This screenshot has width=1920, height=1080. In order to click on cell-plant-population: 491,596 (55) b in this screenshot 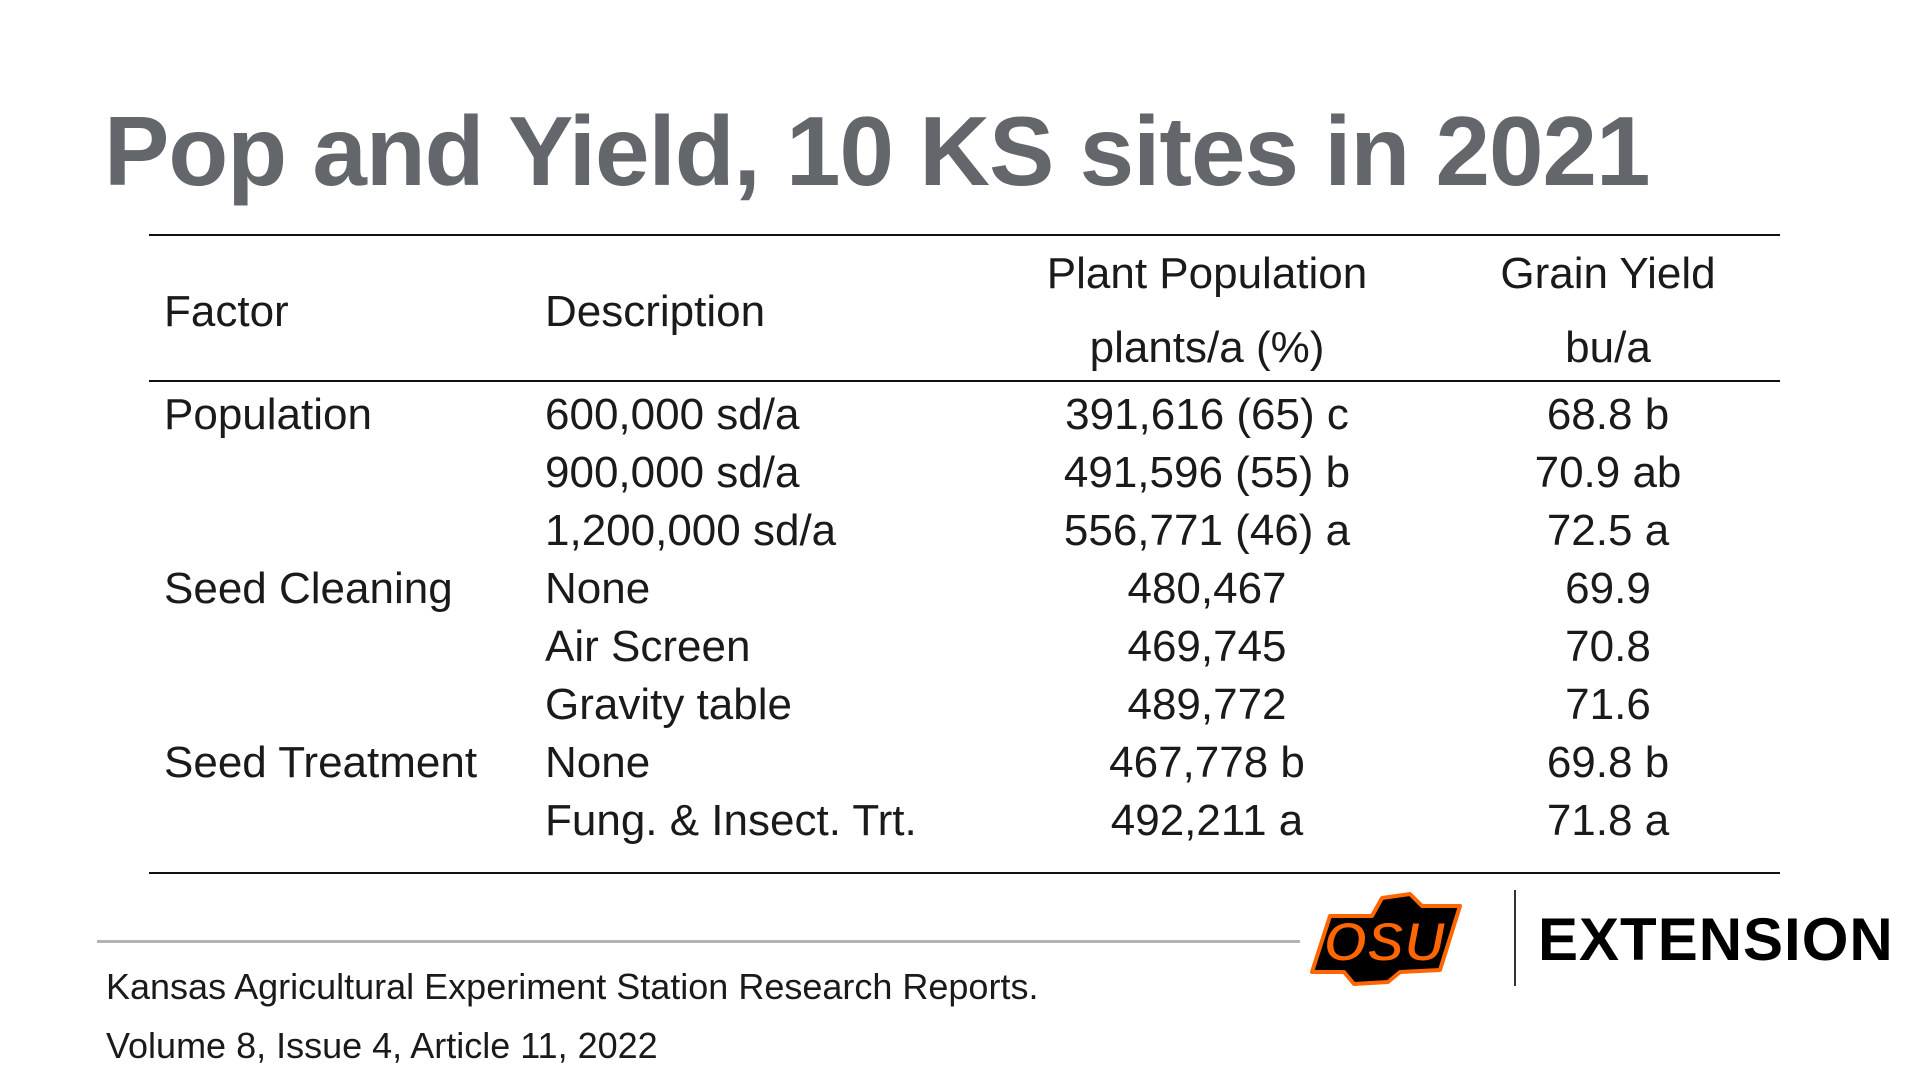, I will do `click(1207, 472)`.